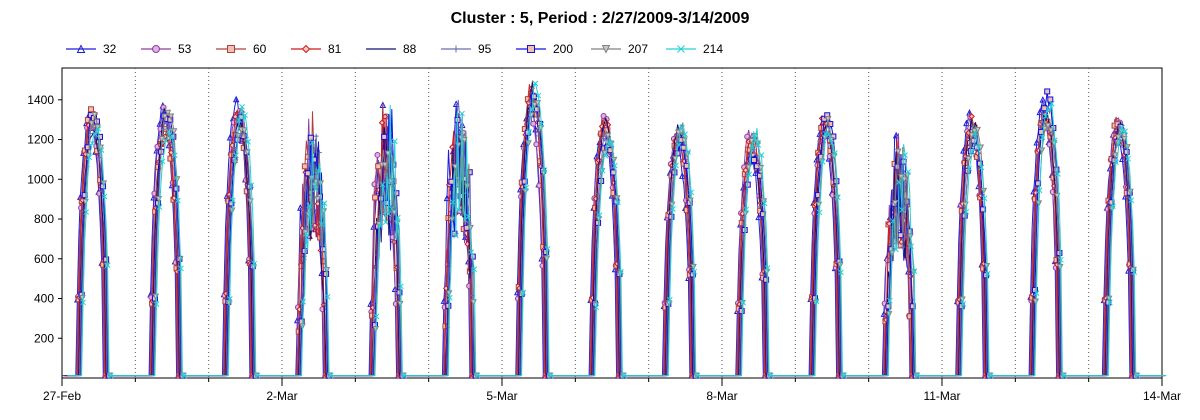 Image resolution: width=1200 pixels, height=420 pixels. Describe the element at coordinates (185, 49) in the screenshot. I see `legend-label: 53` at that location.